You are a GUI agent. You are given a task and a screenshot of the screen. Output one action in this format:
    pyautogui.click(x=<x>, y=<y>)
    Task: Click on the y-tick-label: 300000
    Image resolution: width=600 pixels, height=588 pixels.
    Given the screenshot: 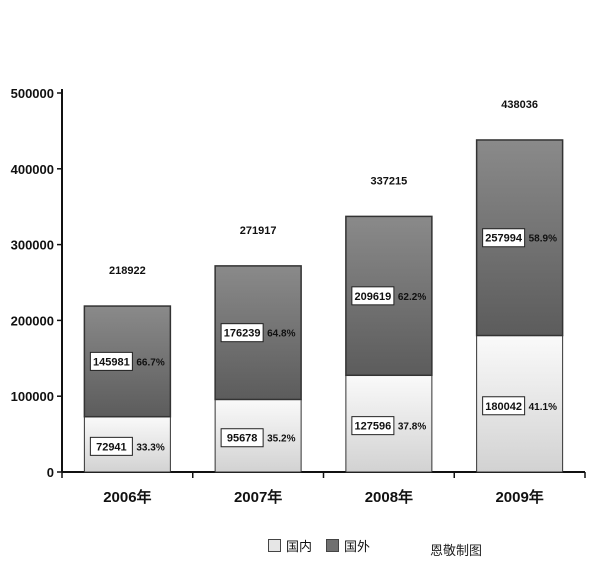 What is the action you would take?
    pyautogui.click(x=32, y=245)
    